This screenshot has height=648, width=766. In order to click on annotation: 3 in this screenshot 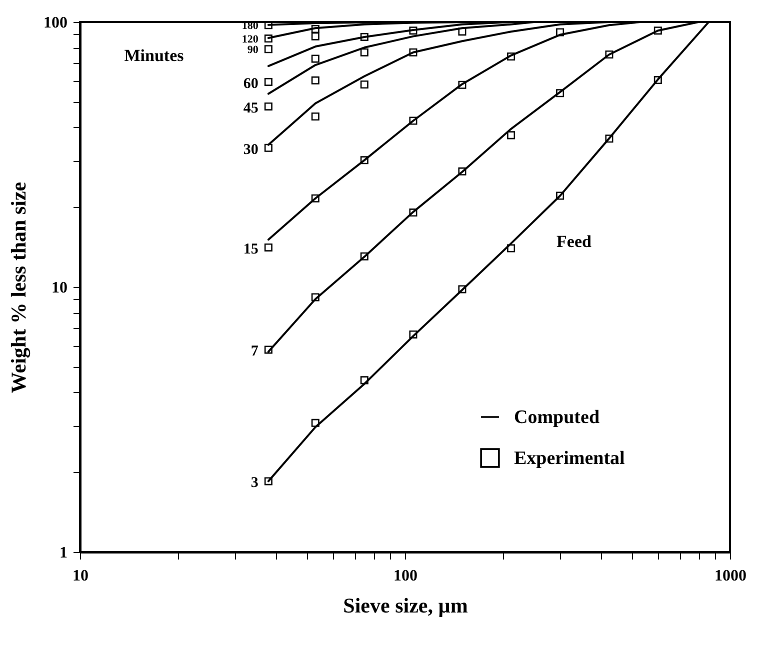, I will do `click(254, 483)`.